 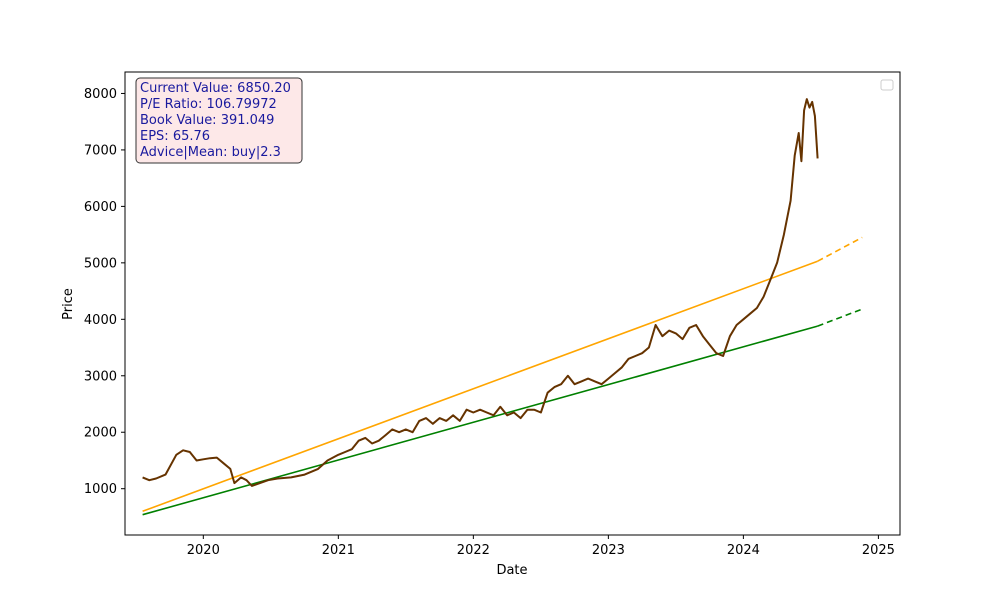 What do you see at coordinates (608, 550) in the screenshot?
I see `x-tick-label: 2023` at bounding box center [608, 550].